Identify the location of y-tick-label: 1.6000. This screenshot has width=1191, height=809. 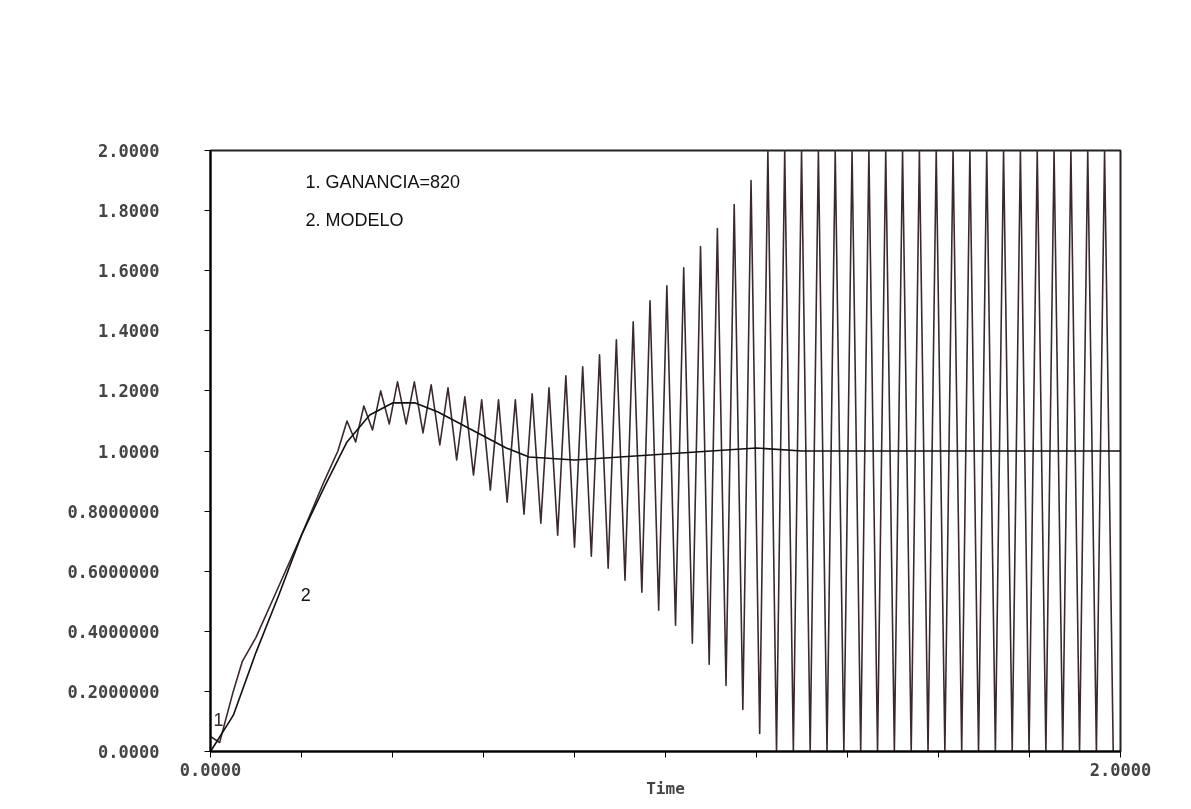
(129, 271).